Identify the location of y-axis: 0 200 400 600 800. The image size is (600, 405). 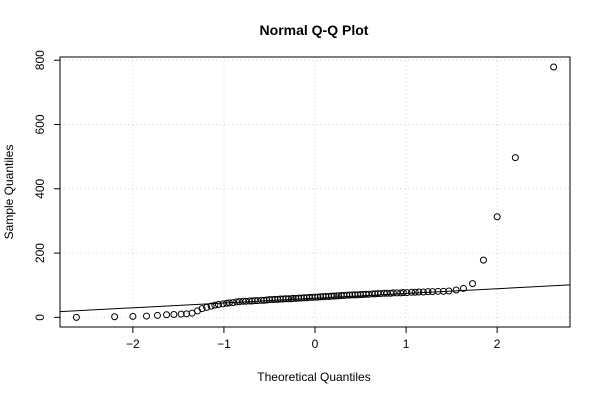
(46, 185).